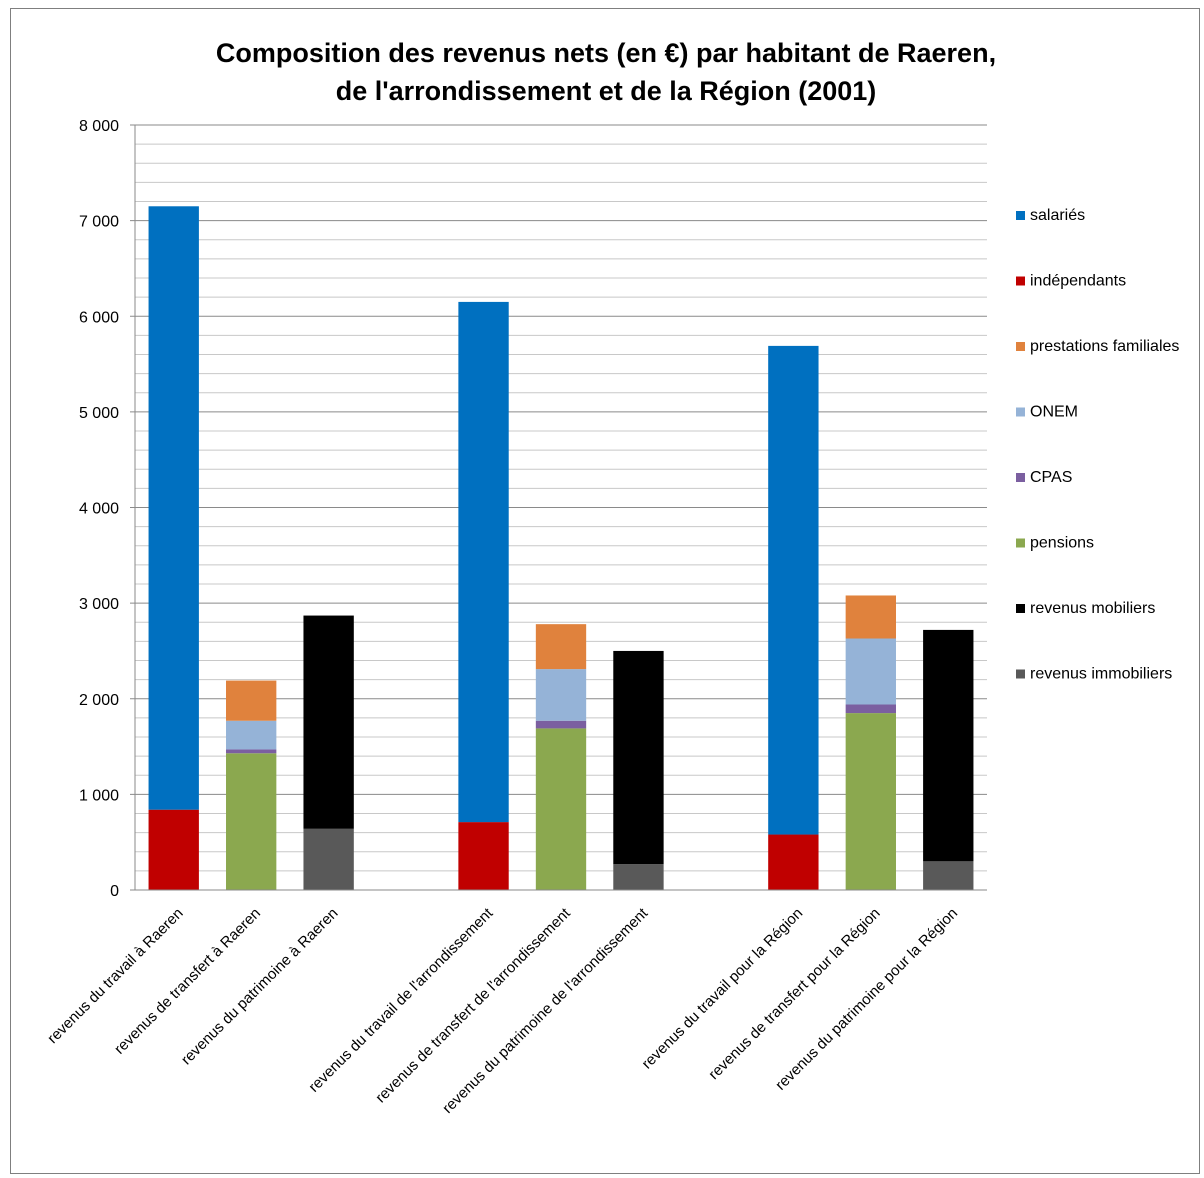  Describe the element at coordinates (99, 317) in the screenshot. I see `y-tick-label: 6 000` at that location.